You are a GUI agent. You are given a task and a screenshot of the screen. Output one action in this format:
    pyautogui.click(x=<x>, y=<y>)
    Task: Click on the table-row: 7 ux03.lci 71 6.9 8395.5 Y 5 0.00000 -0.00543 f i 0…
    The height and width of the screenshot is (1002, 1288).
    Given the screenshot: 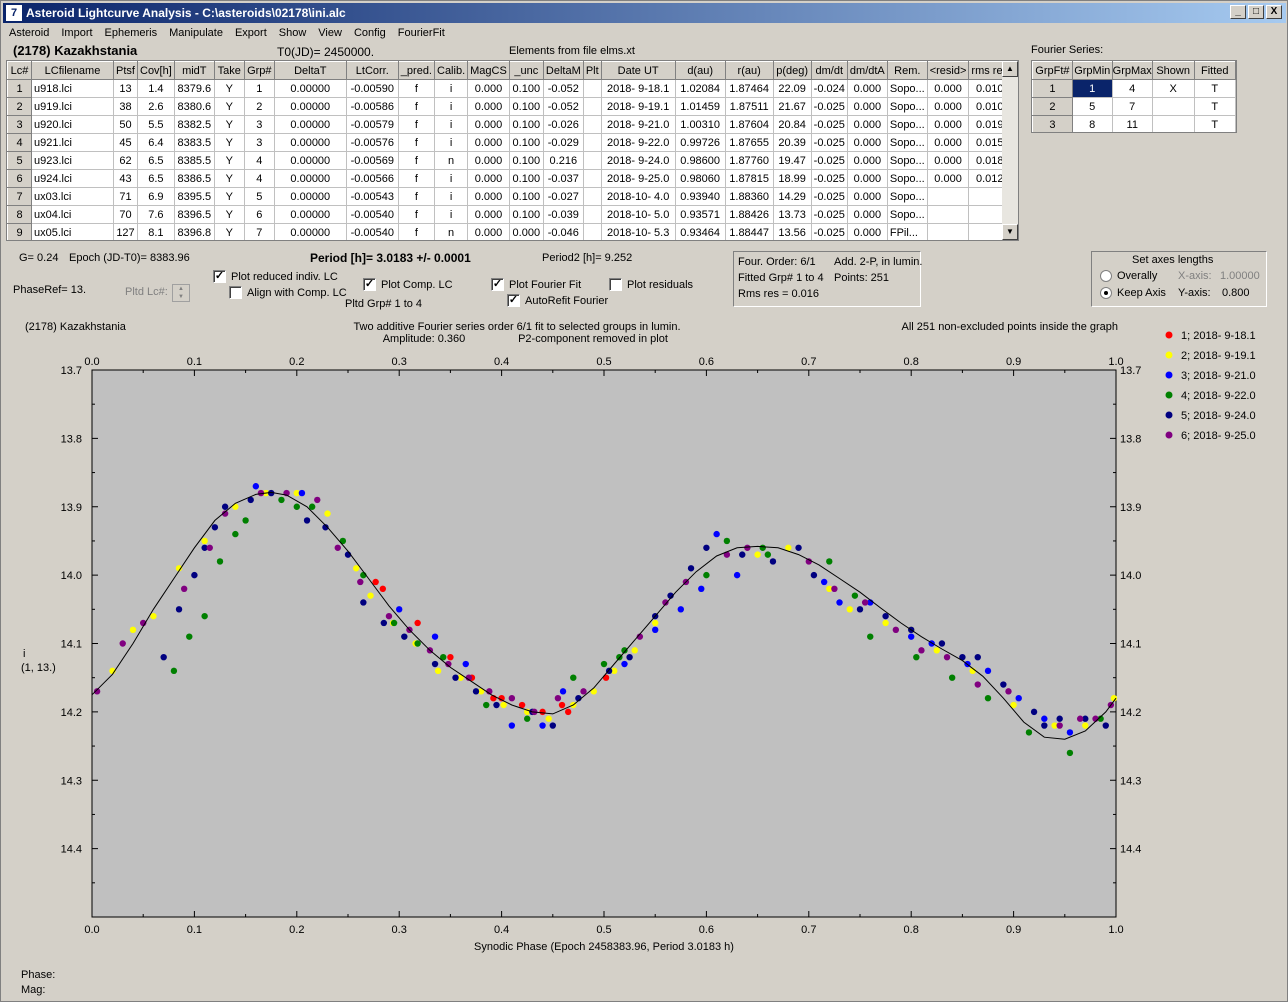 What is the action you would take?
    pyautogui.click(x=509, y=196)
    